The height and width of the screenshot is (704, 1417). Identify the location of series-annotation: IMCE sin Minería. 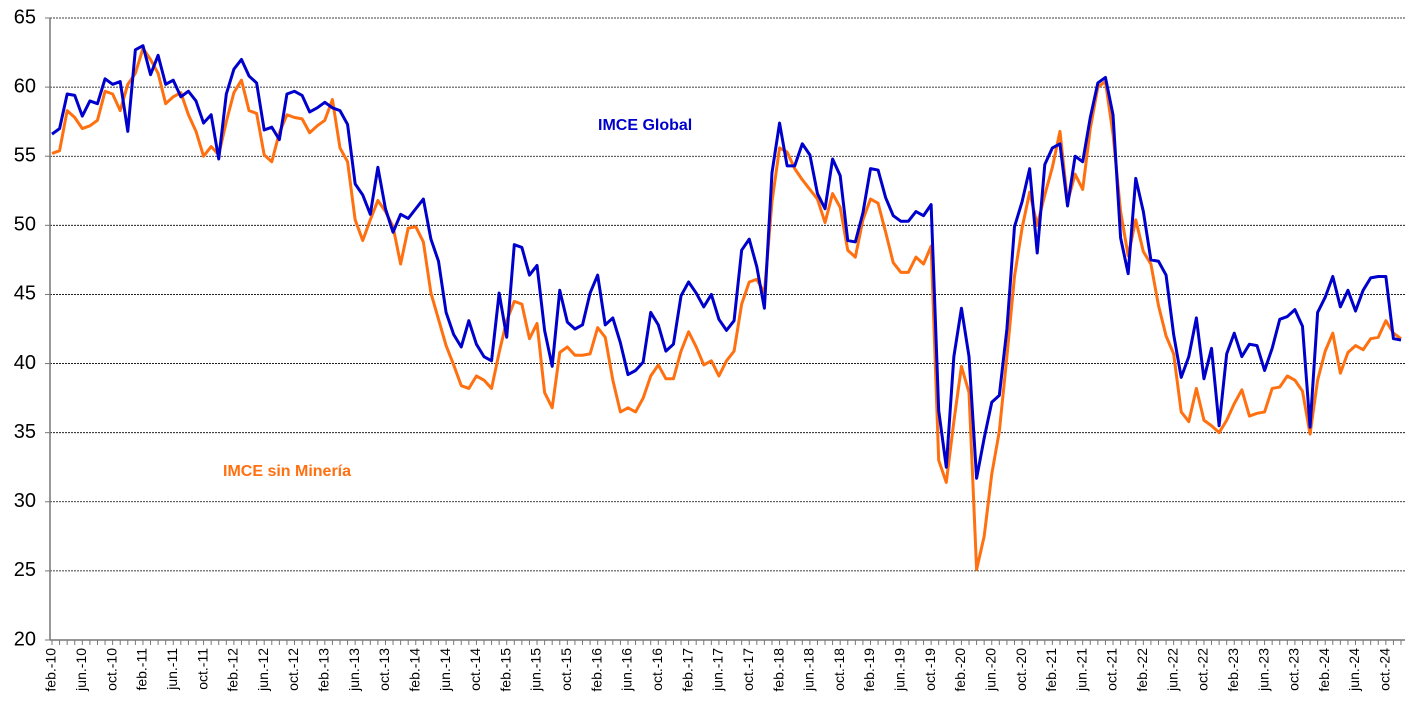
(287, 471).